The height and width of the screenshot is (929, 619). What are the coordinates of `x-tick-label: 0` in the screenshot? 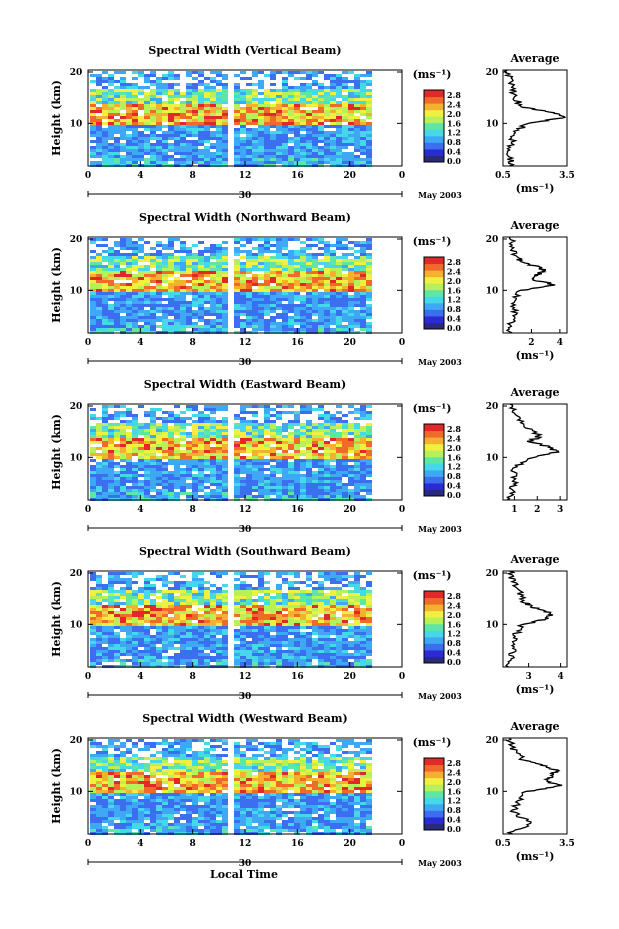 It's located at (88, 343).